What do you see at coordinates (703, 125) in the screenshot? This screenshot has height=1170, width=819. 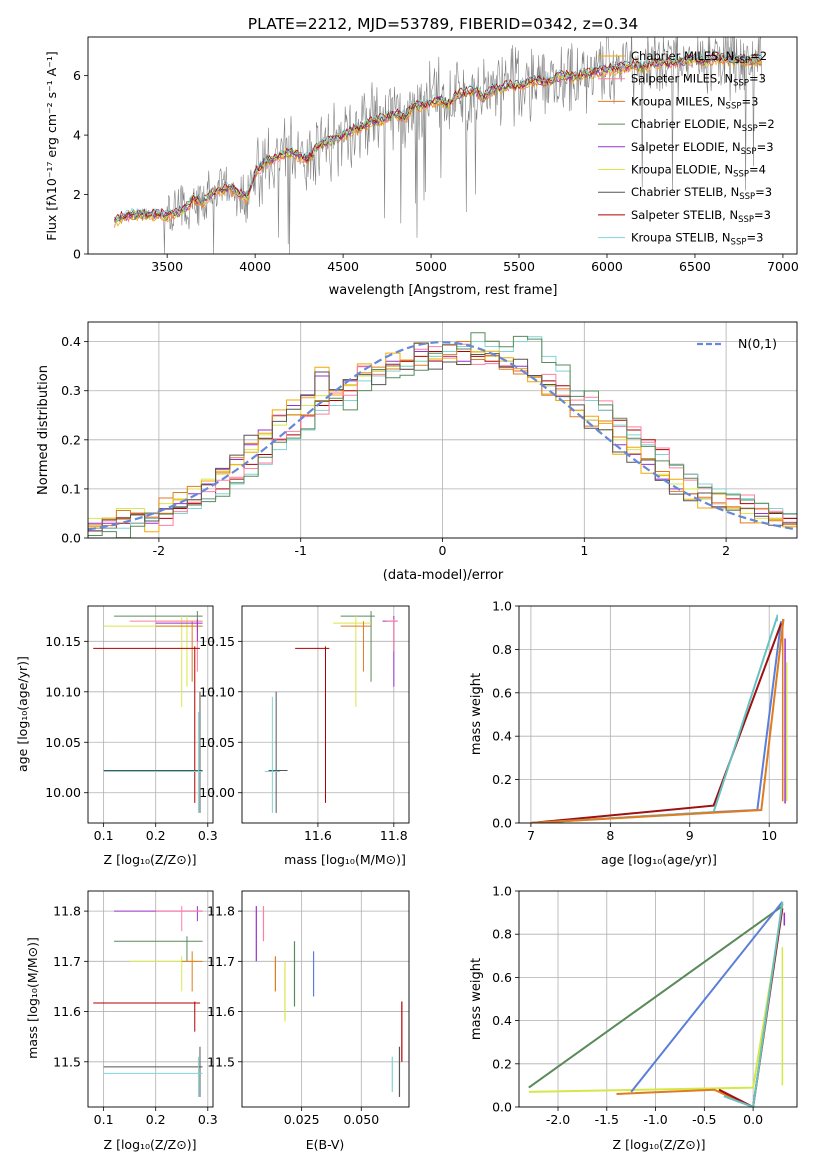 I see `legend-entry: Chabrier ELODIE, NSSP=2` at bounding box center [703, 125].